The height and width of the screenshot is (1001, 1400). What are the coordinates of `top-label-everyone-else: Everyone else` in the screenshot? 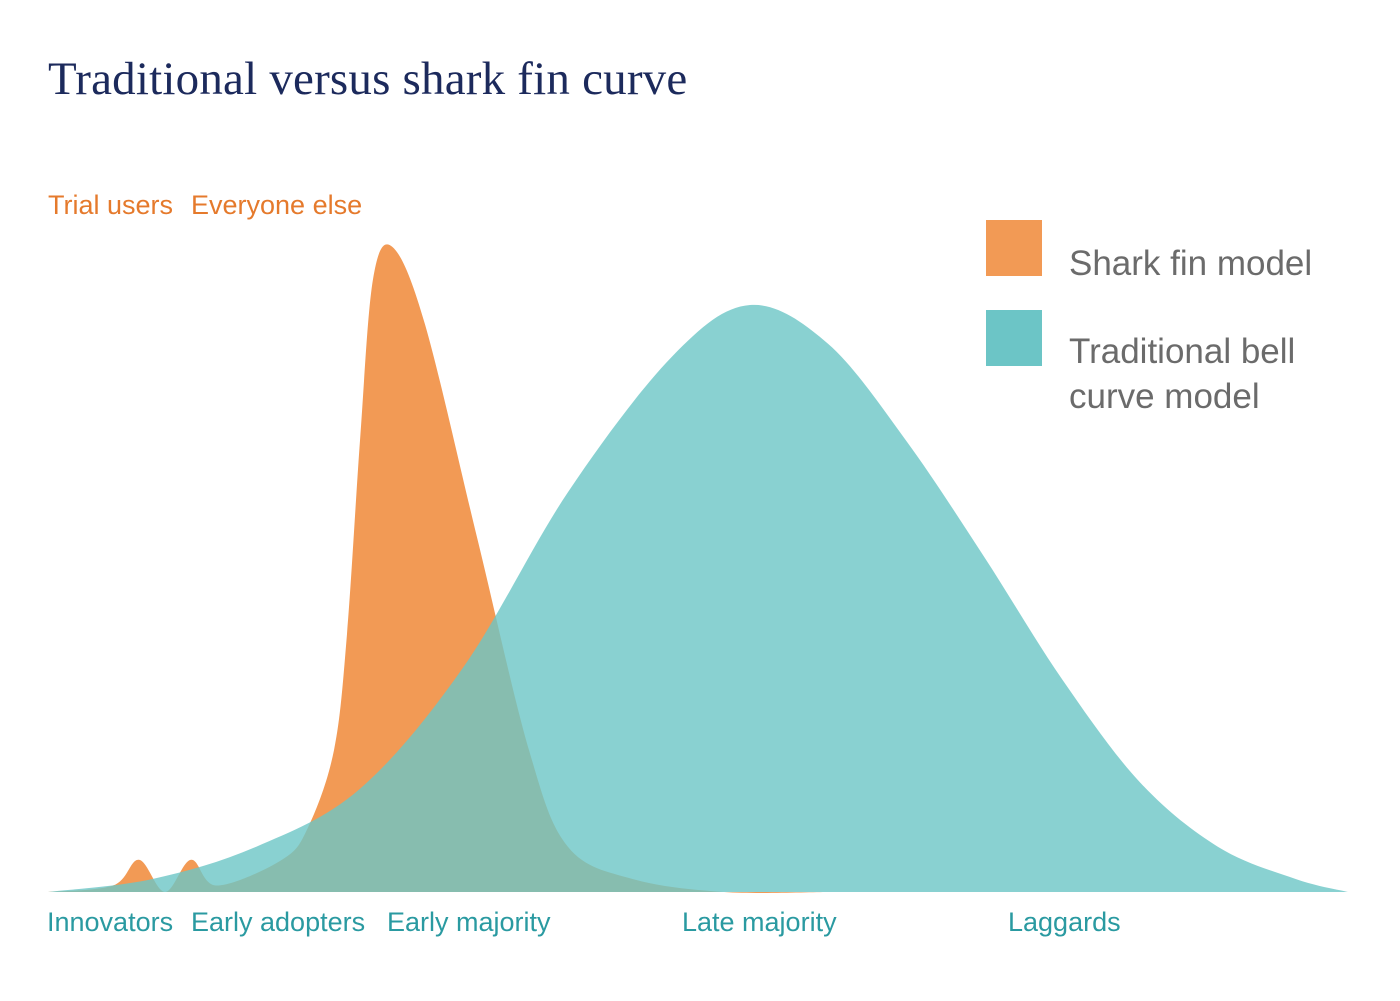 It's located at (277, 205).